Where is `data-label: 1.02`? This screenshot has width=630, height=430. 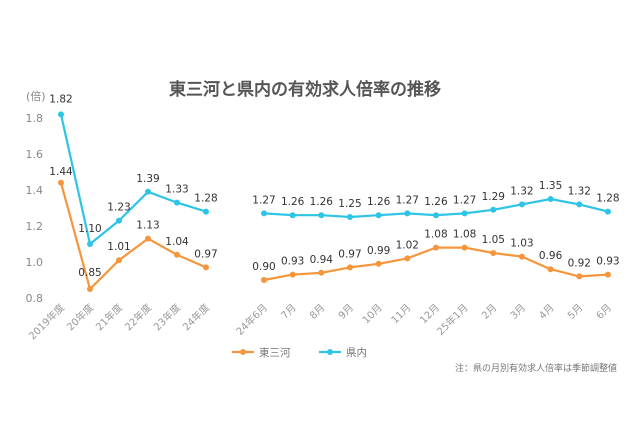
data-label: 1.02 is located at coordinates (407, 245).